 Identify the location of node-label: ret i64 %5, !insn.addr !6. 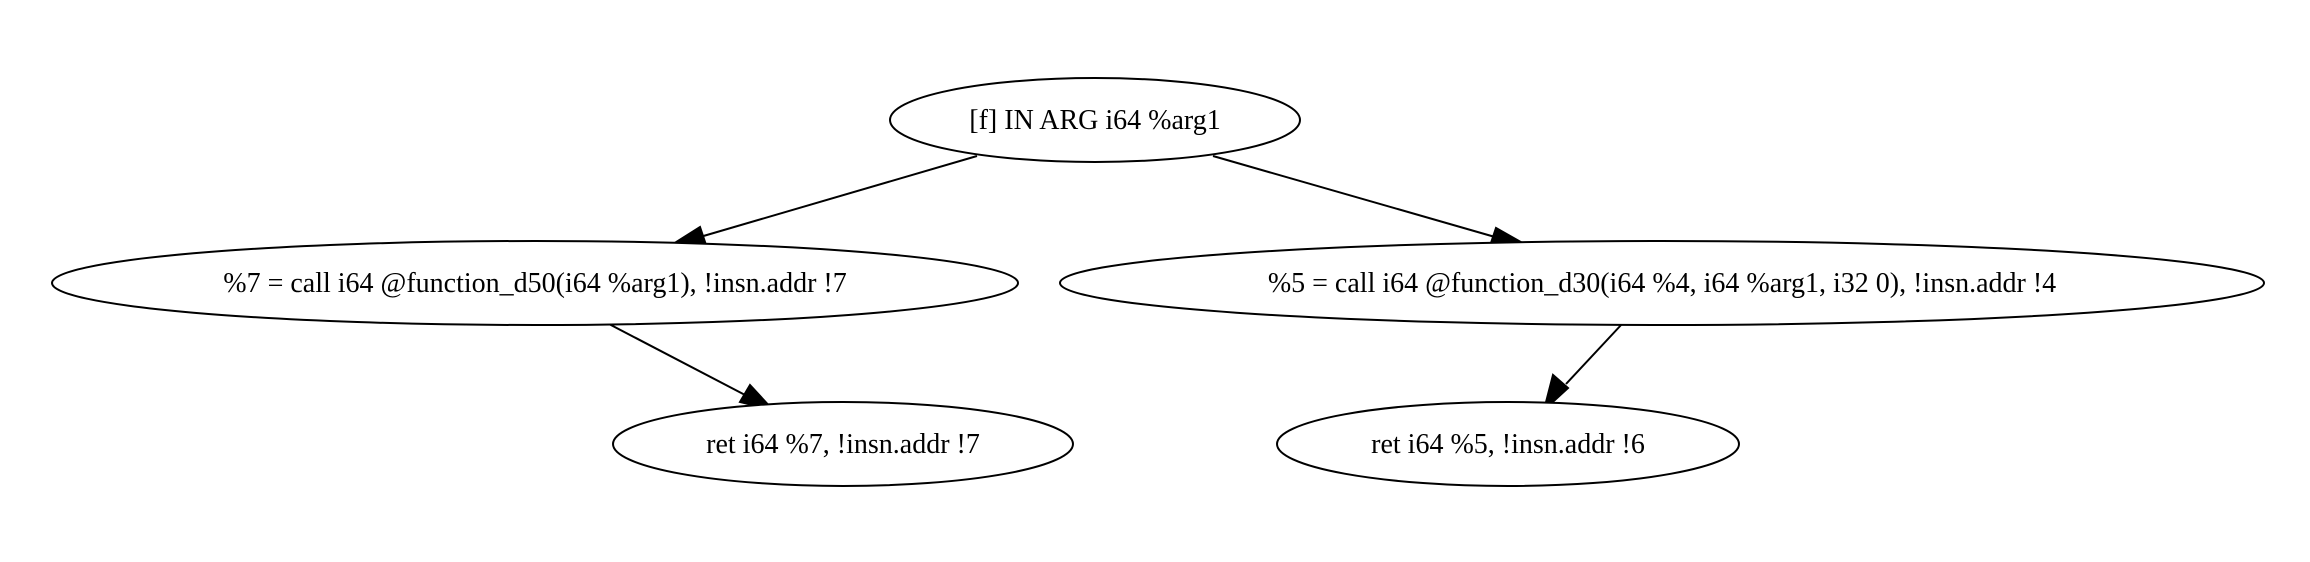
(1508, 444).